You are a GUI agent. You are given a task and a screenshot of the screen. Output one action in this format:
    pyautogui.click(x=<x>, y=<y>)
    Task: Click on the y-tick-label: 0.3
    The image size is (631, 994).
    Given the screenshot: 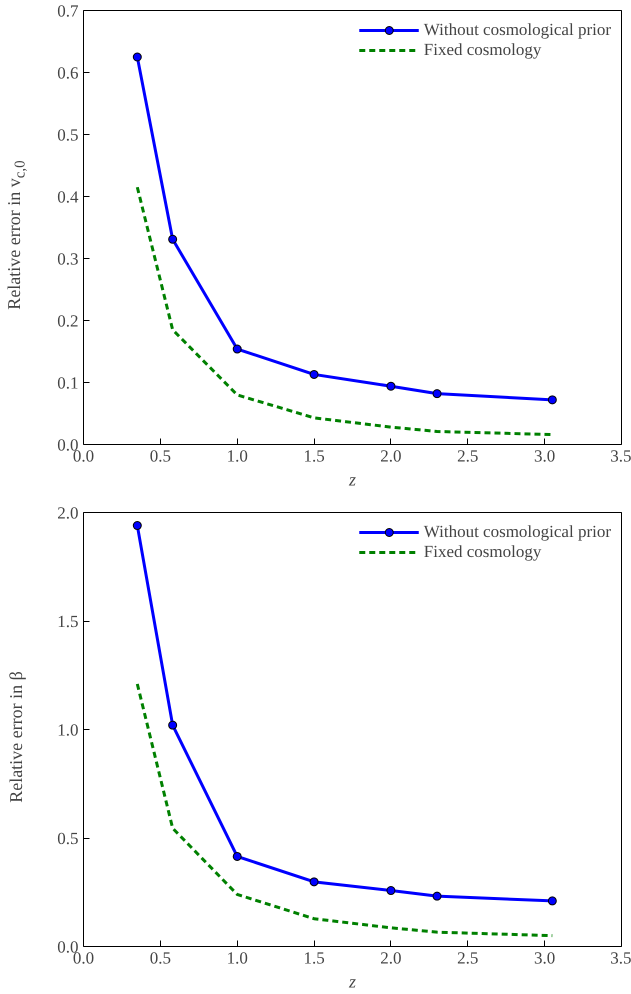 What is the action you would take?
    pyautogui.click(x=67, y=259)
    